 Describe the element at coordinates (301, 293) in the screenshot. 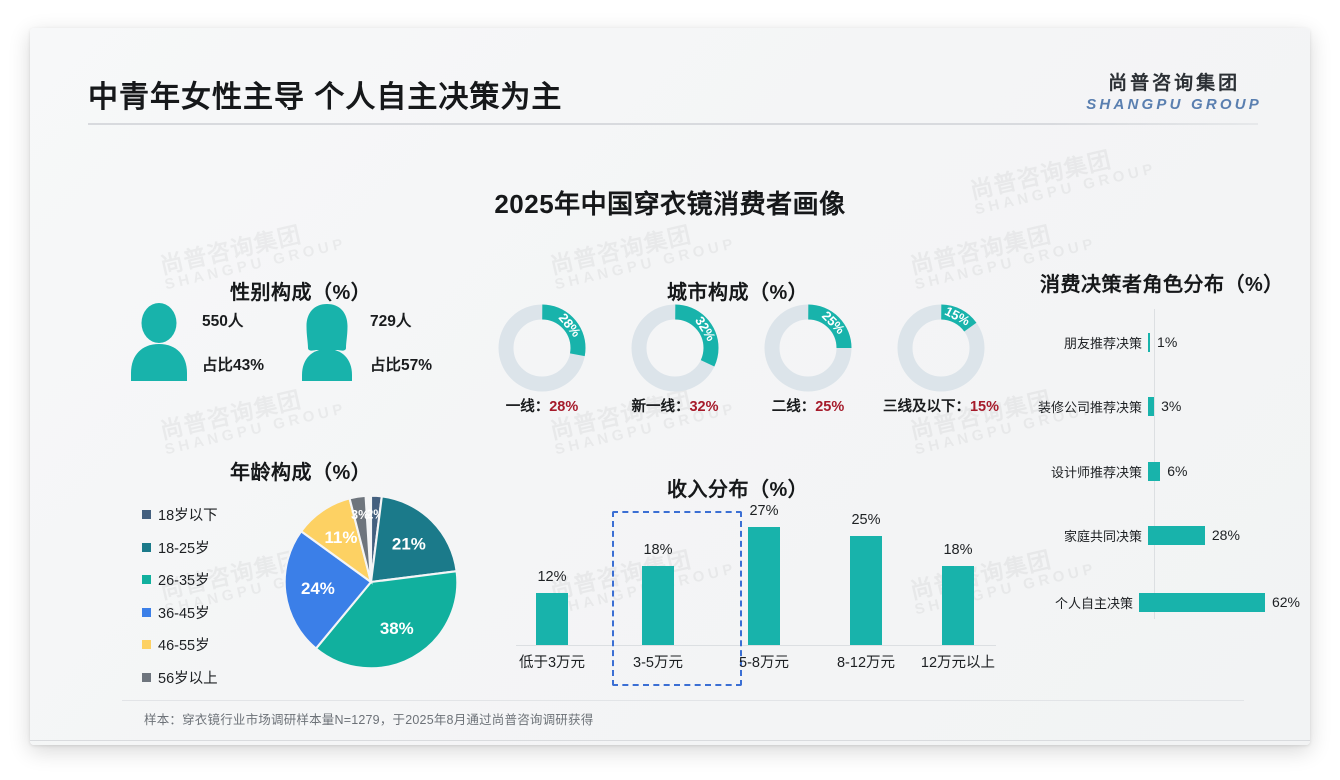

I see `gender-section-title: 性别构成（%）` at that location.